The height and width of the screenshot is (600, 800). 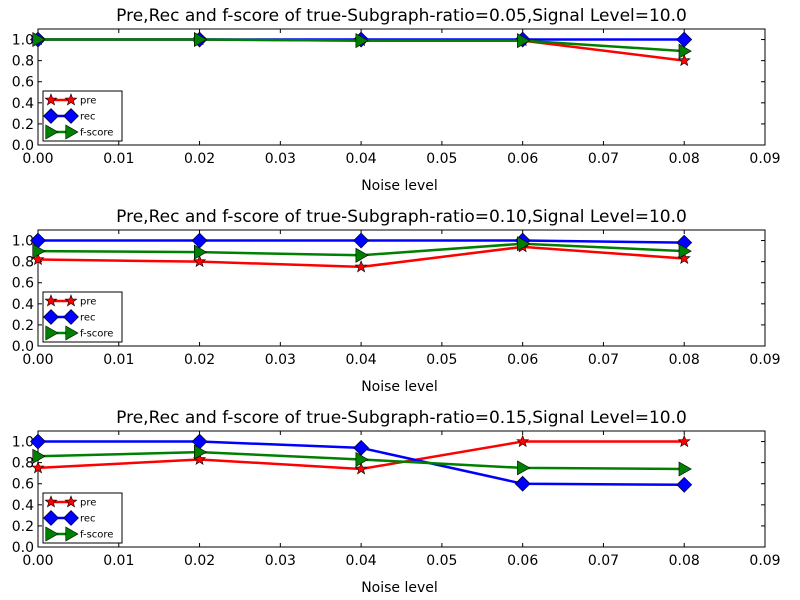 I want to click on series-pre, so click(x=361, y=454).